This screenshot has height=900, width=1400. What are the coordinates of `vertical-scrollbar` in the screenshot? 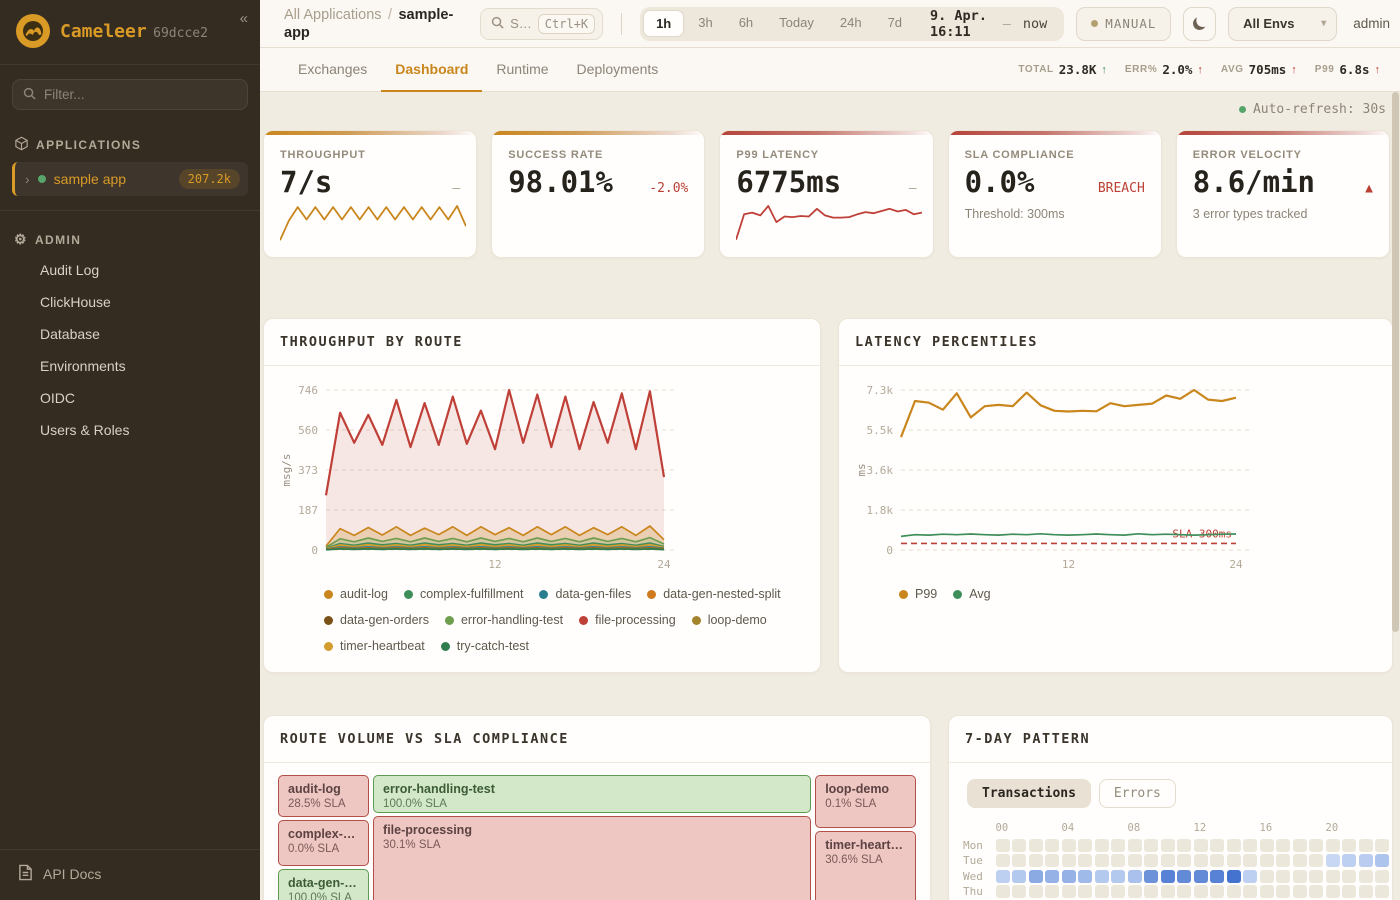 It's located at (1395, 496).